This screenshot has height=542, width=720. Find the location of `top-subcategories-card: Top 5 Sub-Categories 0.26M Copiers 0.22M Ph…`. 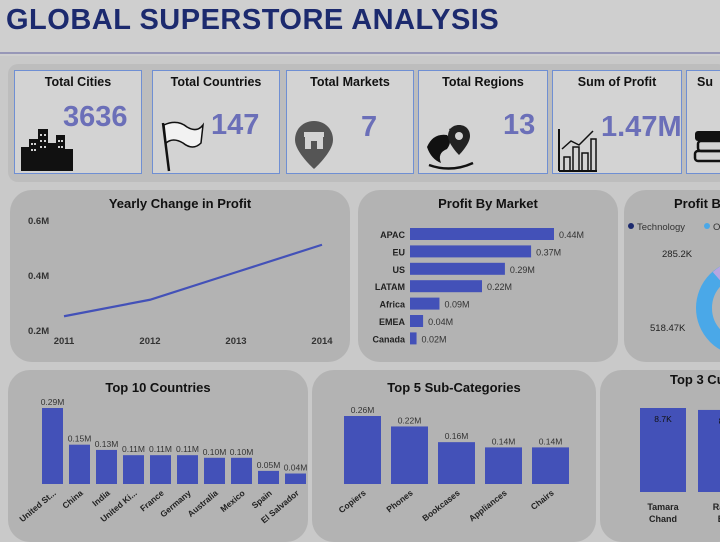

top-subcategories-card: Top 5 Sub-Categories 0.26M Copiers 0.22M Ph… is located at coordinates (454, 456).